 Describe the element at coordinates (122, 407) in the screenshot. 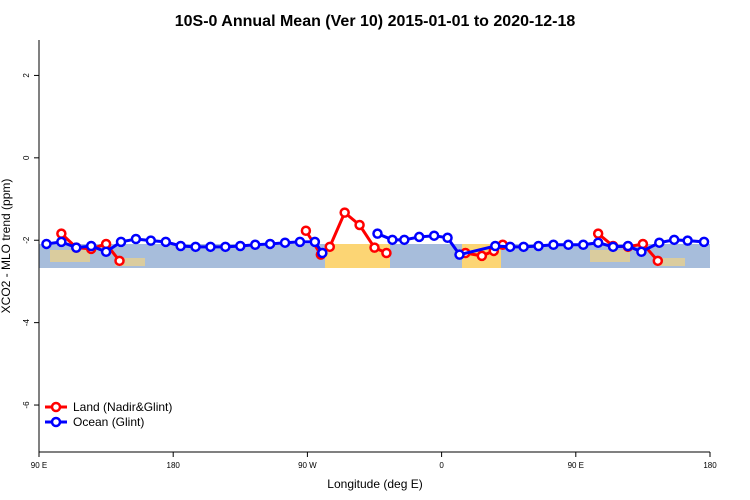

I see `legend-label: Land (Nadir&Glint)` at that location.